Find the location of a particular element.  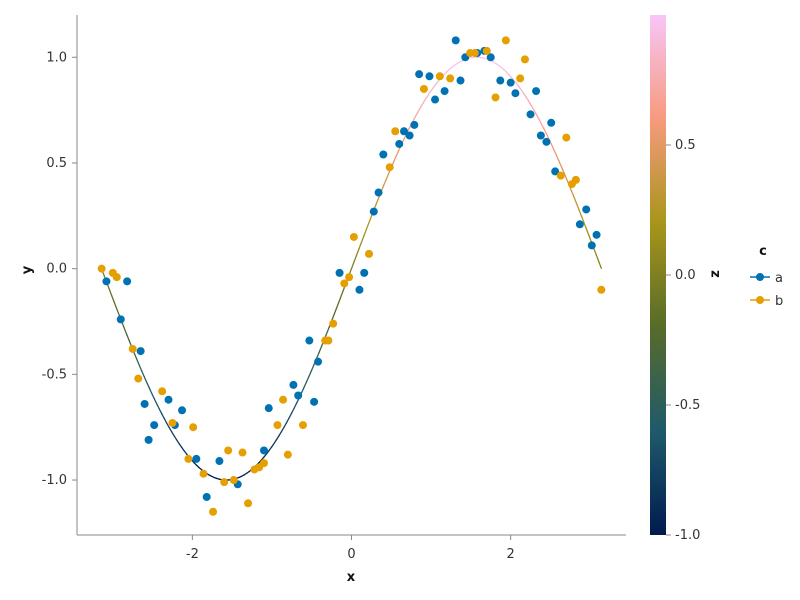

legend: c ab is located at coordinates (766, 276).